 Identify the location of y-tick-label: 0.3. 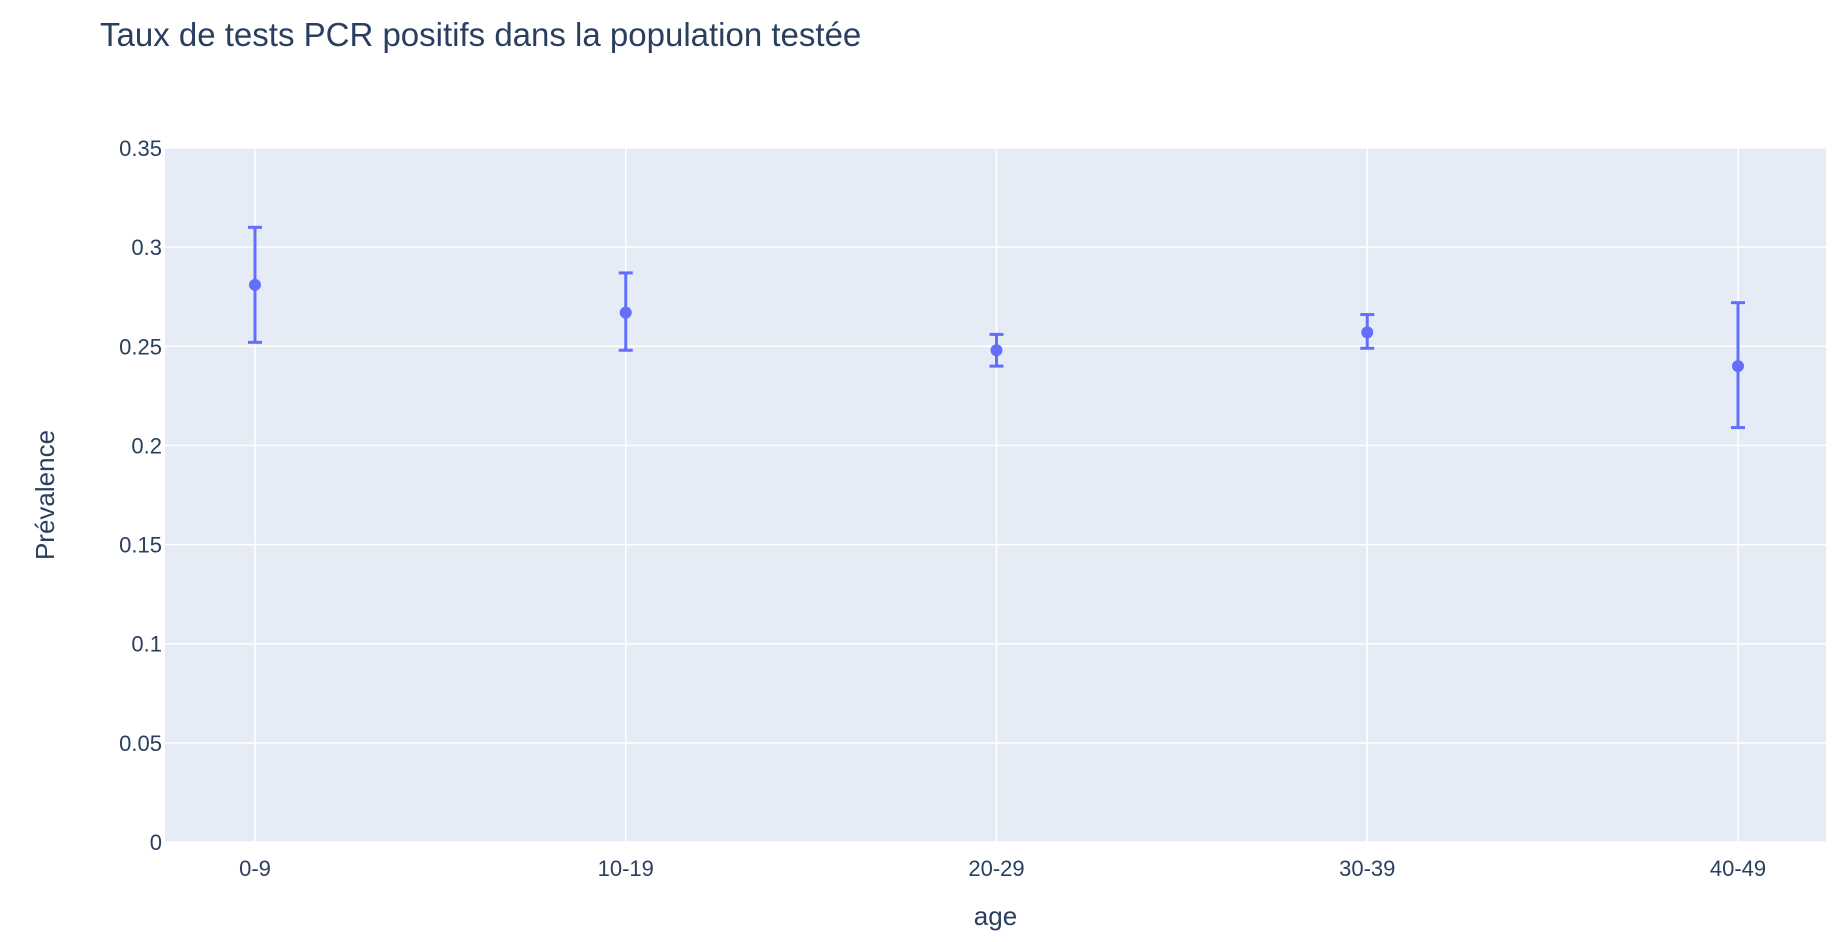
(146, 247).